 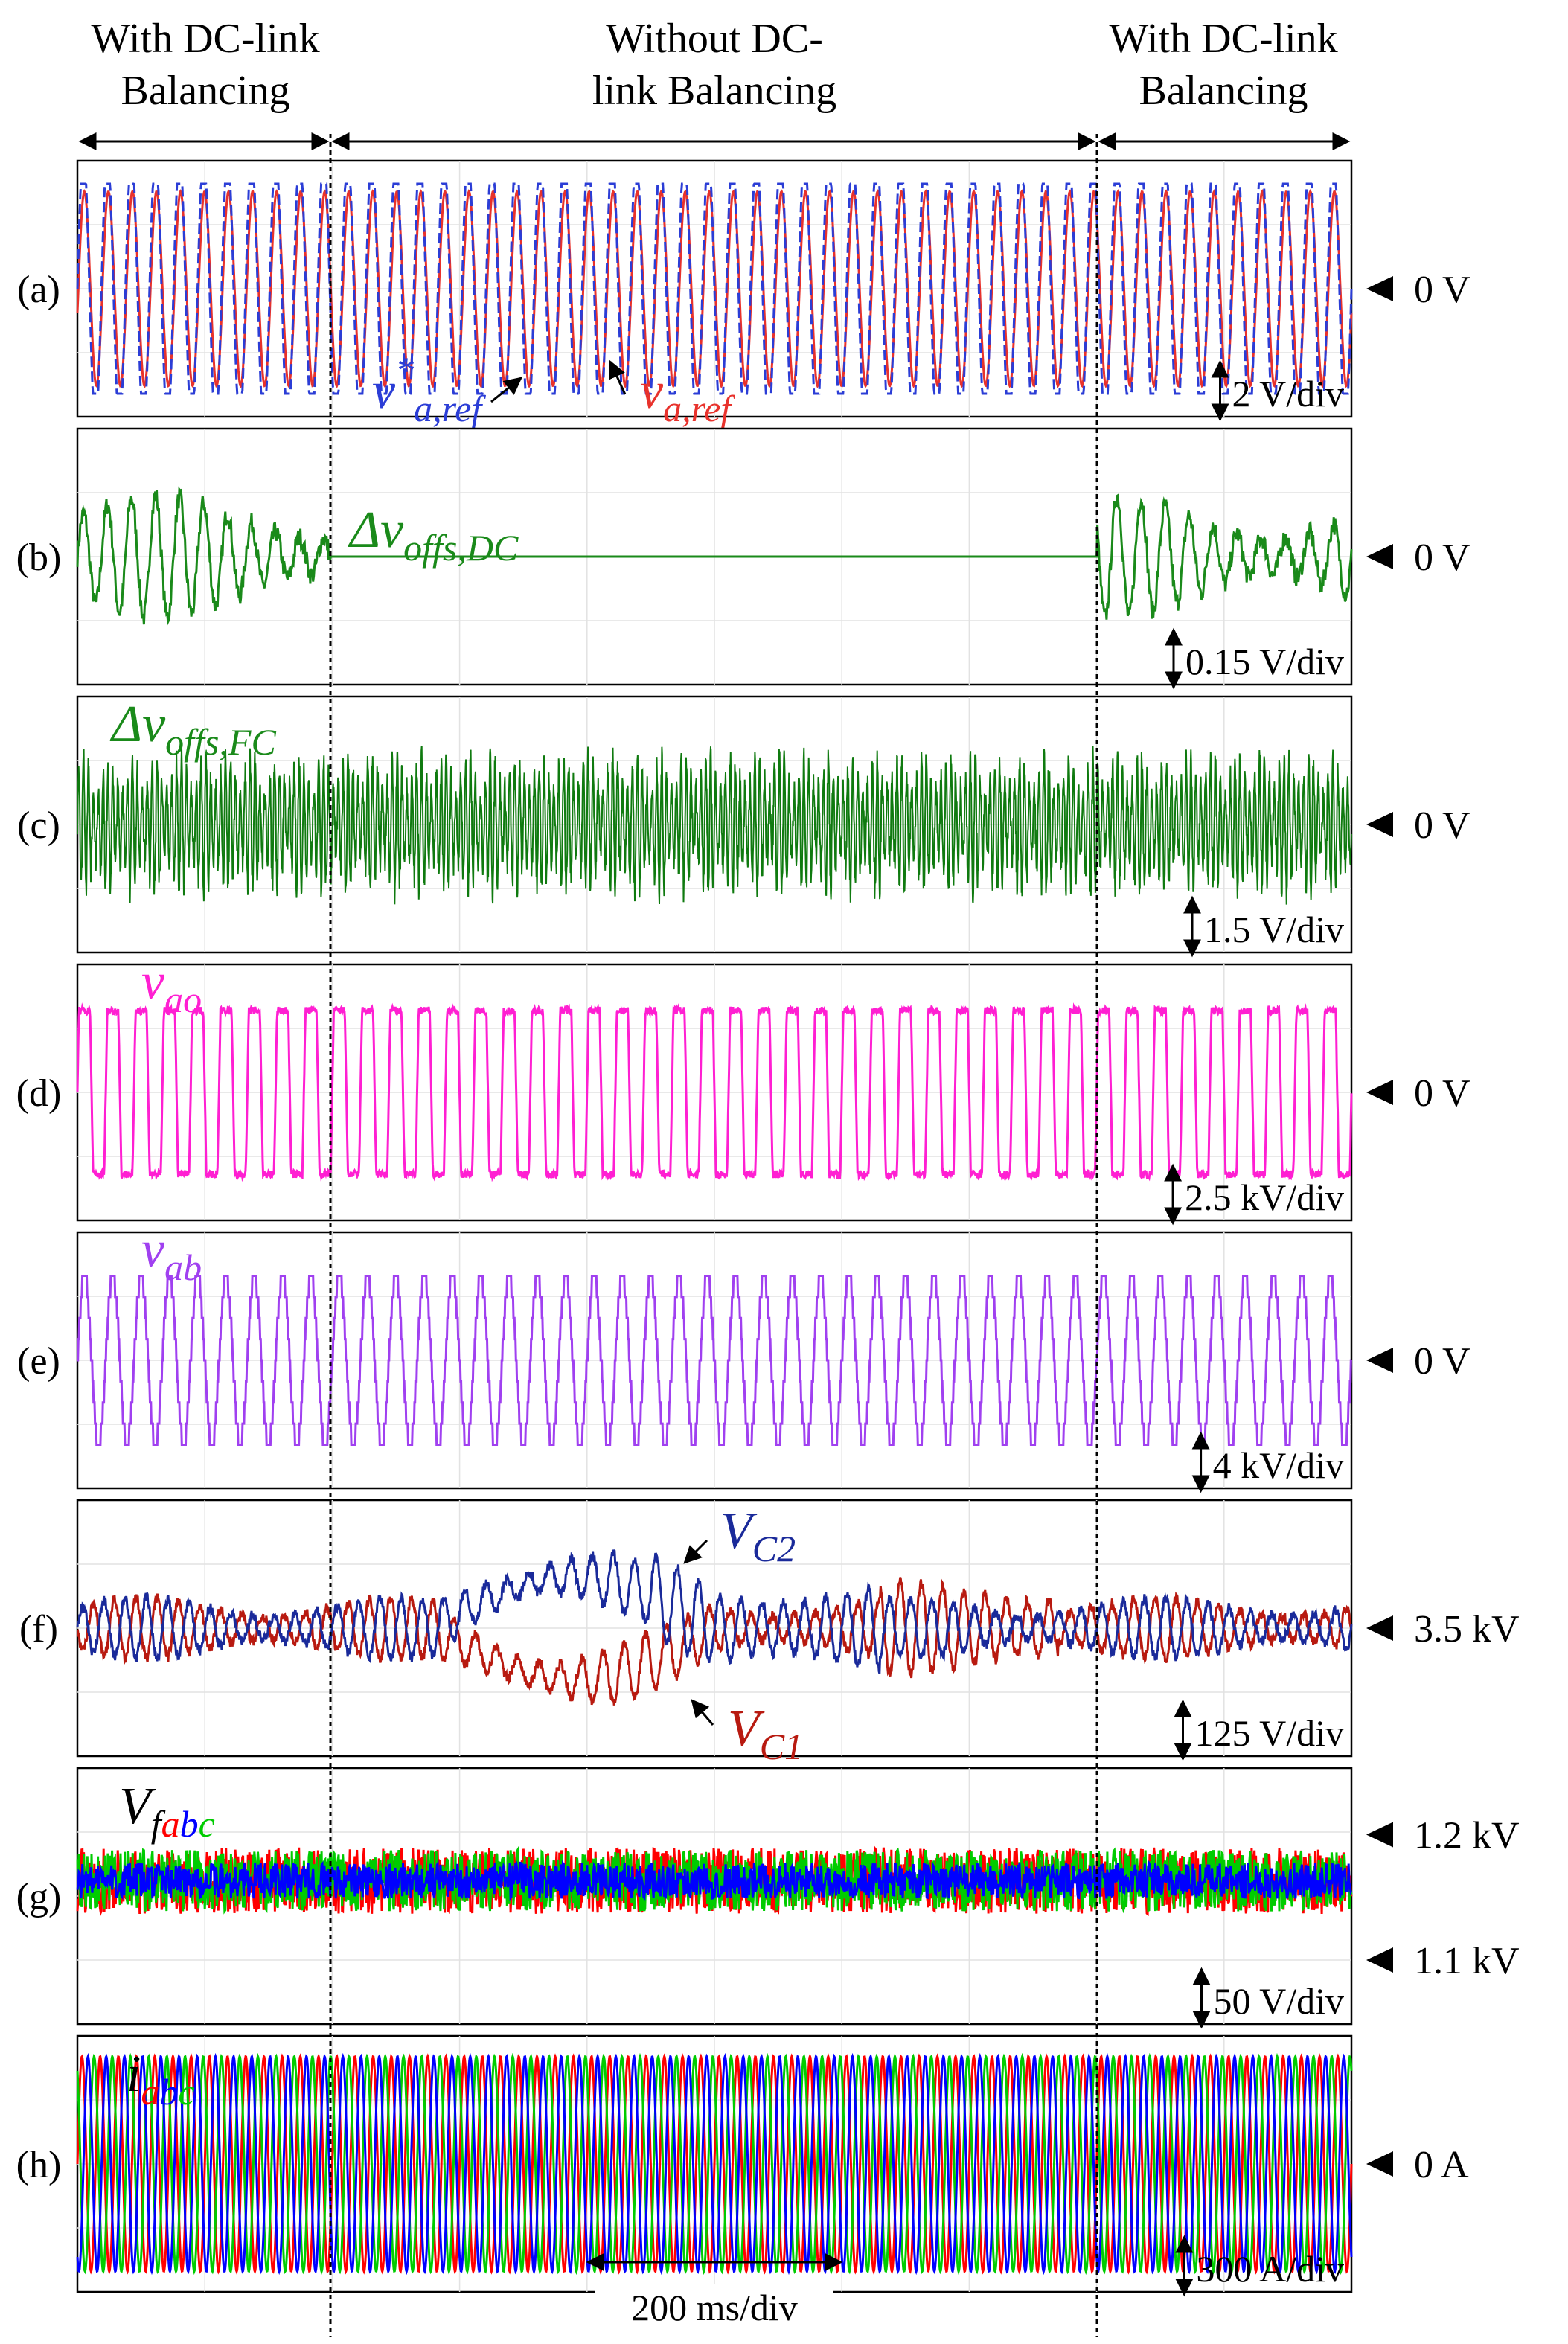 What do you see at coordinates (1264, 1197) in the screenshot?
I see `scale-label: 2.5 kV/div` at bounding box center [1264, 1197].